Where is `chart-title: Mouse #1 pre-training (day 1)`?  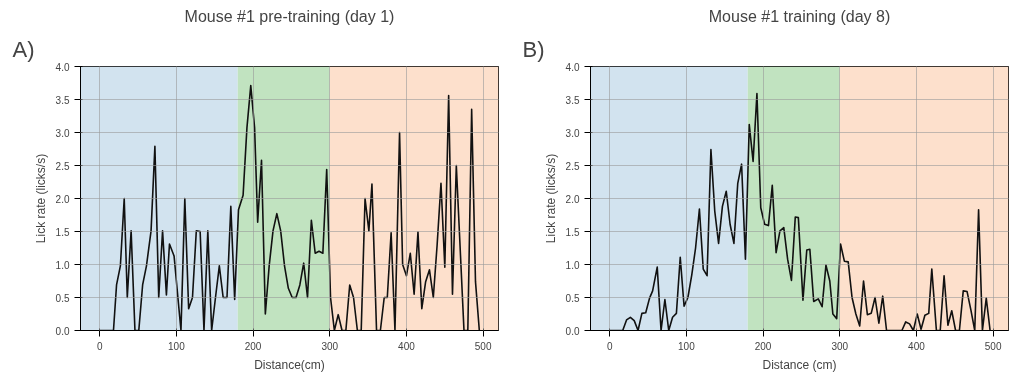 chart-title: Mouse #1 pre-training (day 1) is located at coordinates (289, 16).